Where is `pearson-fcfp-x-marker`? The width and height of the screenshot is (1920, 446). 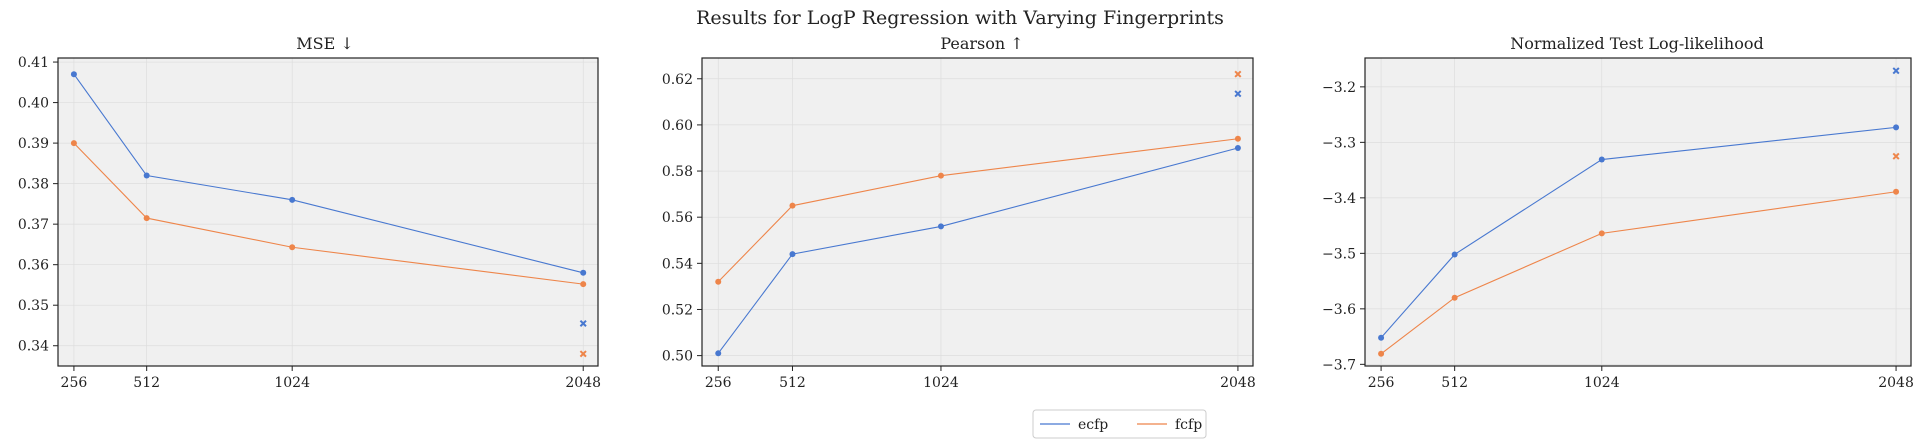
pearson-fcfp-x-marker is located at coordinates (1238, 74).